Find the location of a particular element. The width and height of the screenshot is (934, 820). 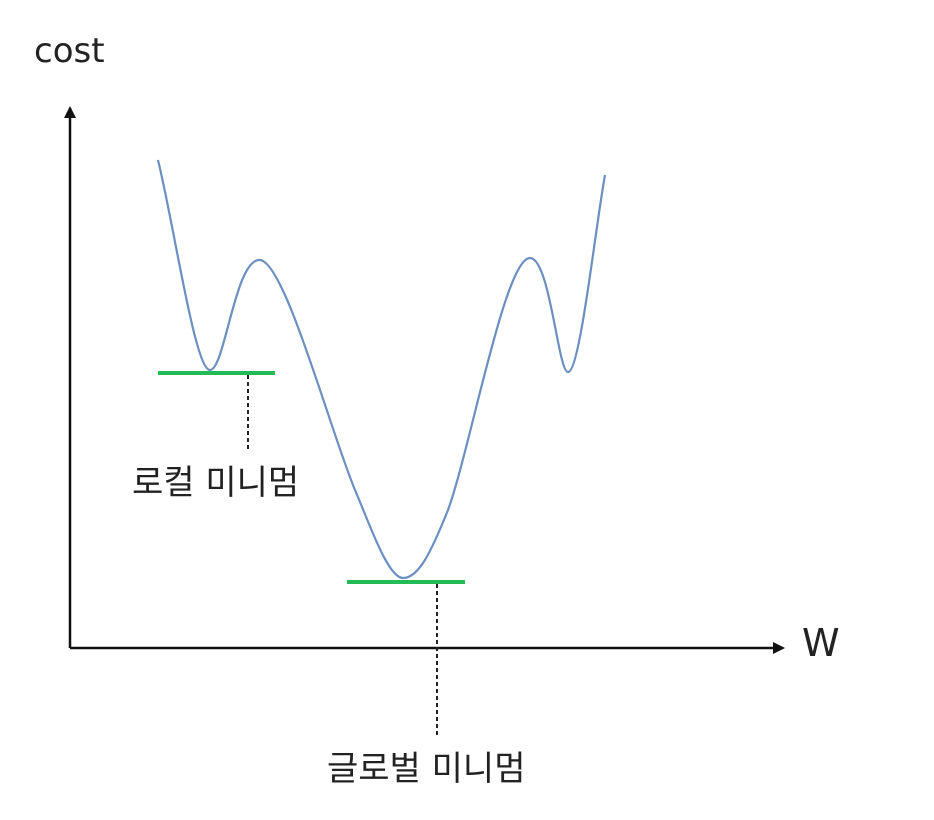

x-axis-label: W is located at coordinates (821, 643).